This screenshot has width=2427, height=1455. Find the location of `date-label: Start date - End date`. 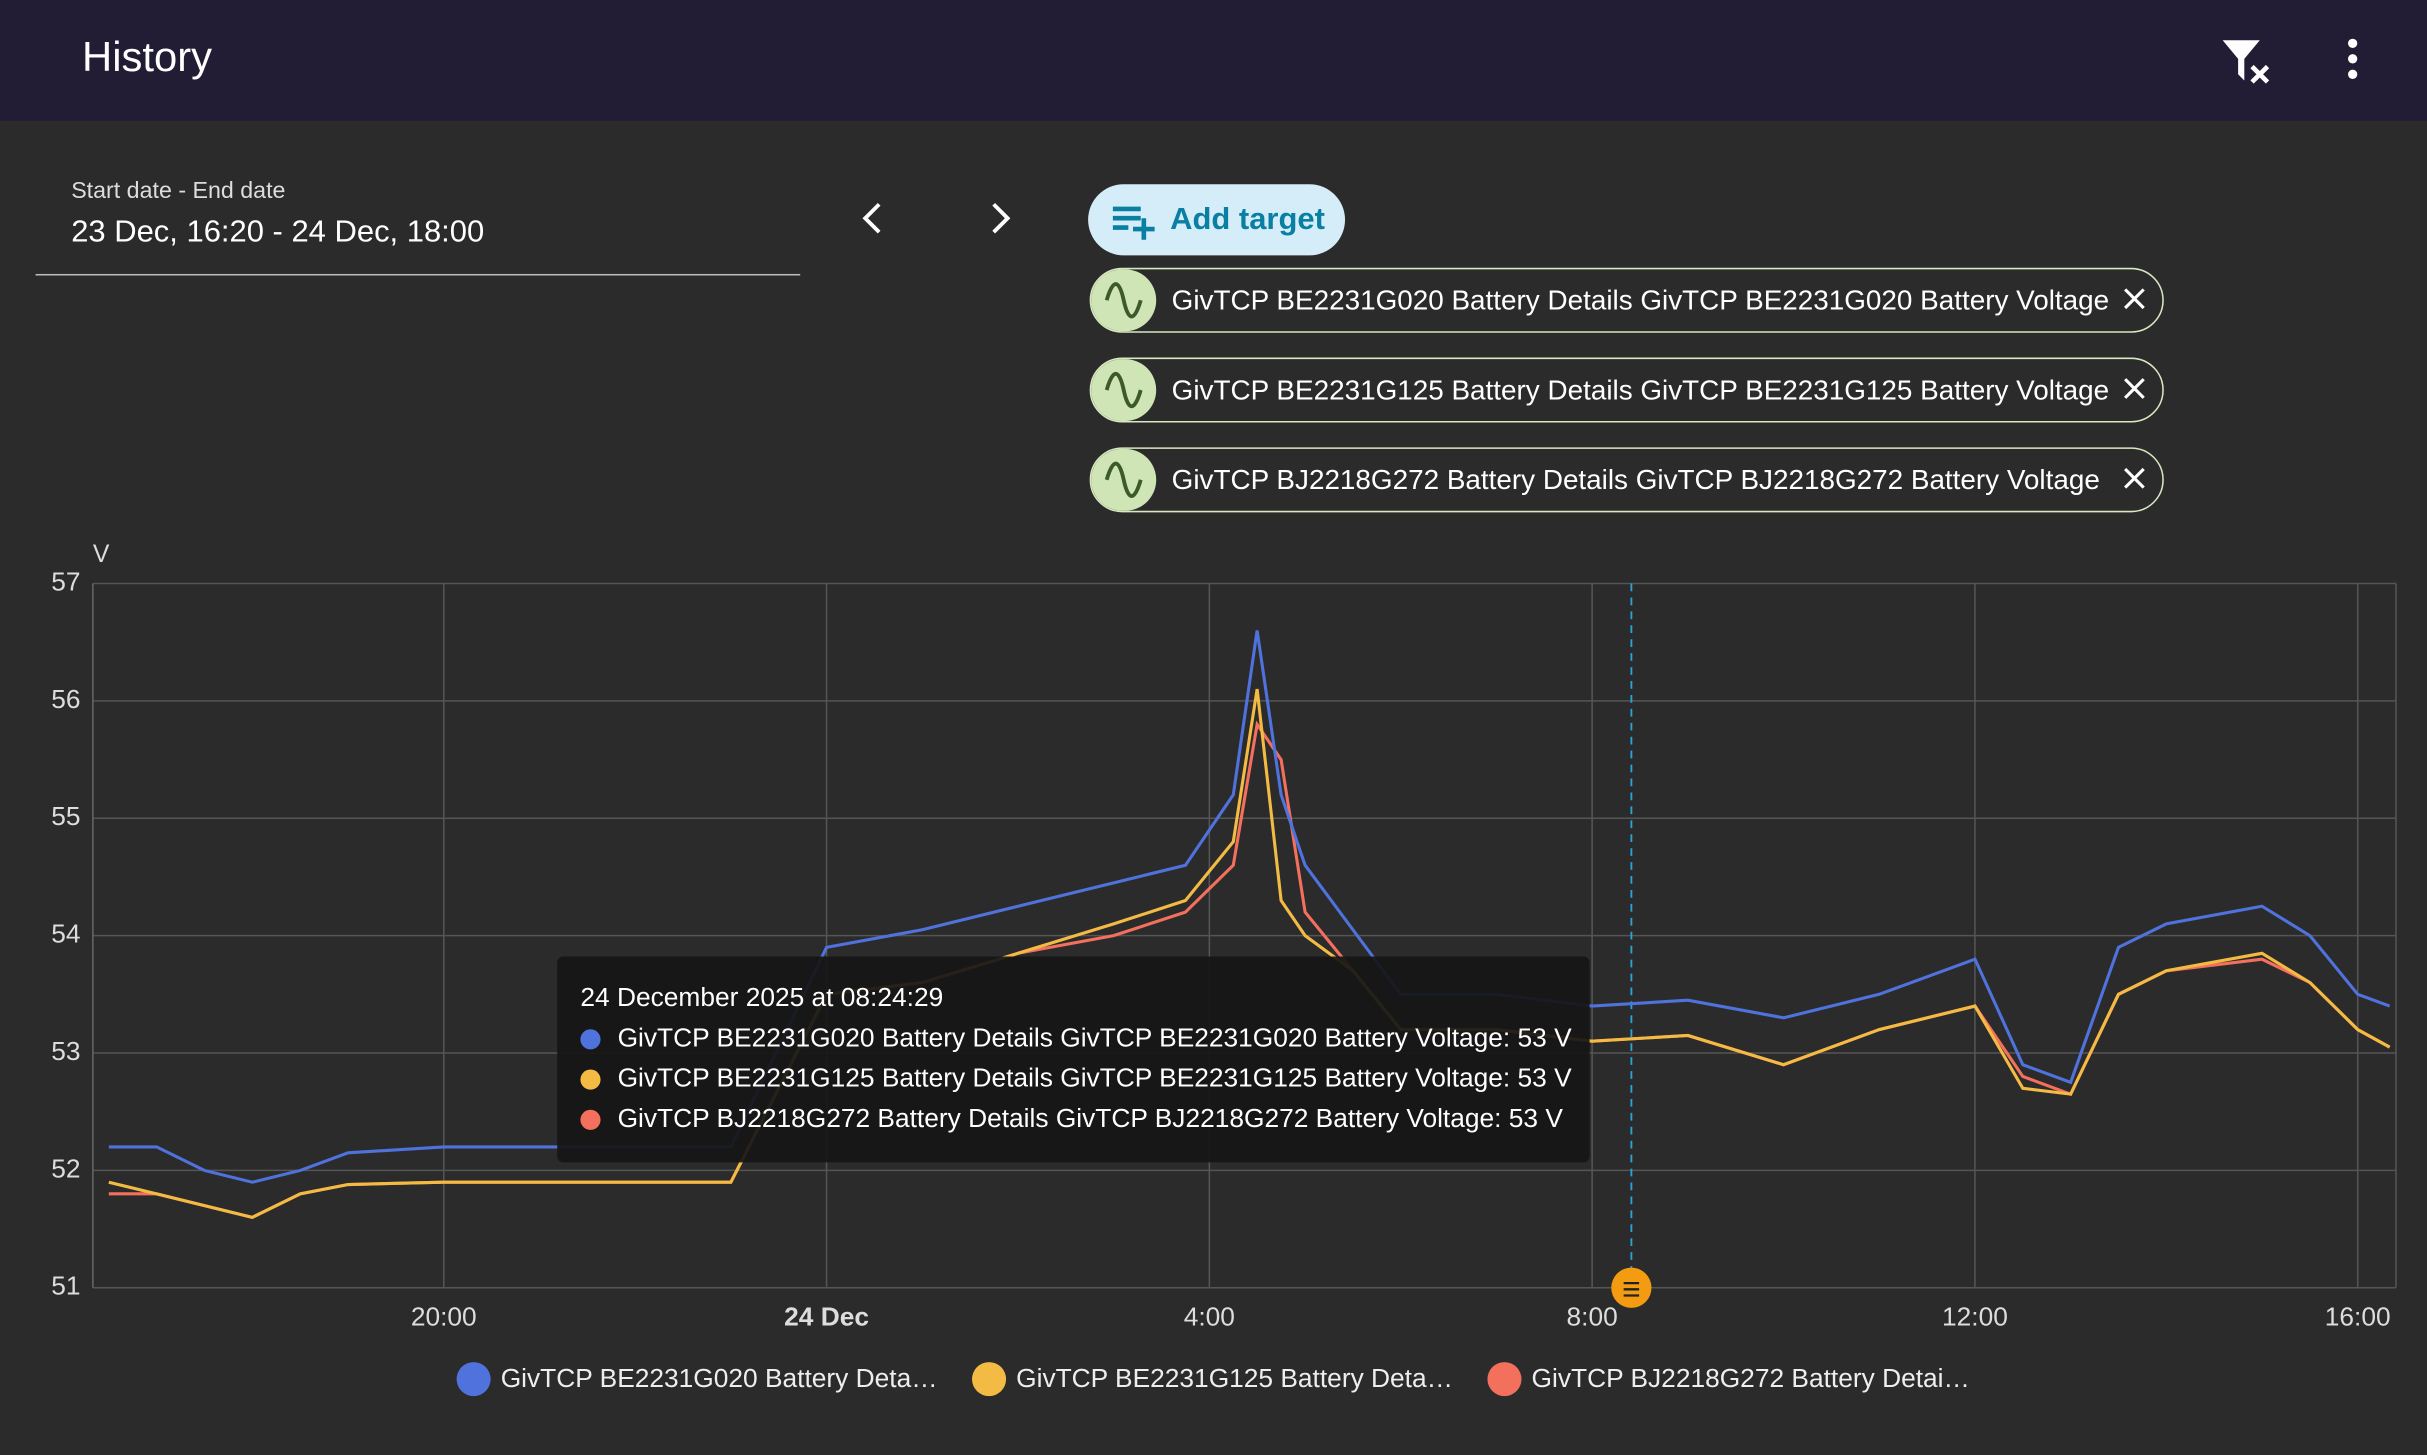

date-label: Start date - End date is located at coordinates (178, 191).